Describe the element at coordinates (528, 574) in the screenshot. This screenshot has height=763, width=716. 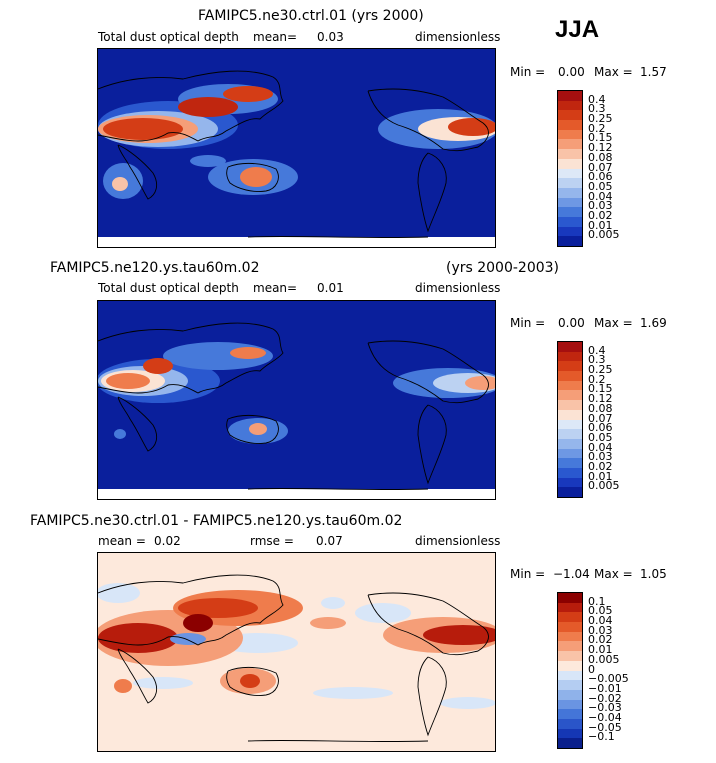
I see `panel3-min-label: Min =` at that location.